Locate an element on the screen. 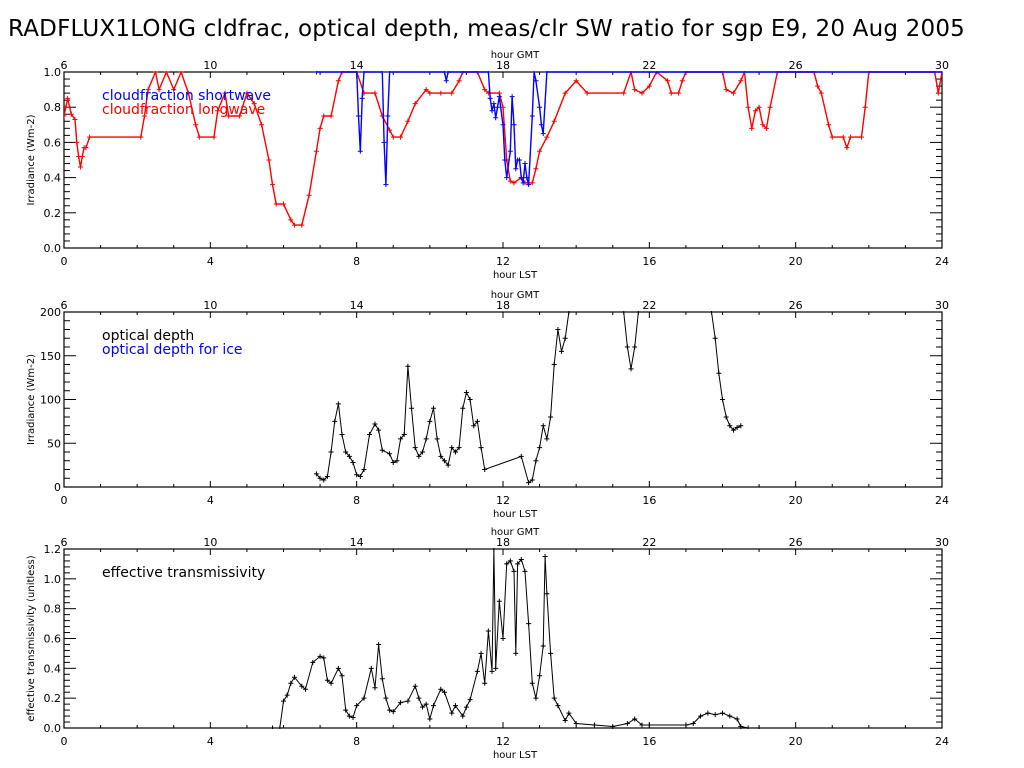 This screenshot has width=1024, height=768. series-group is located at coordinates (516, 638).